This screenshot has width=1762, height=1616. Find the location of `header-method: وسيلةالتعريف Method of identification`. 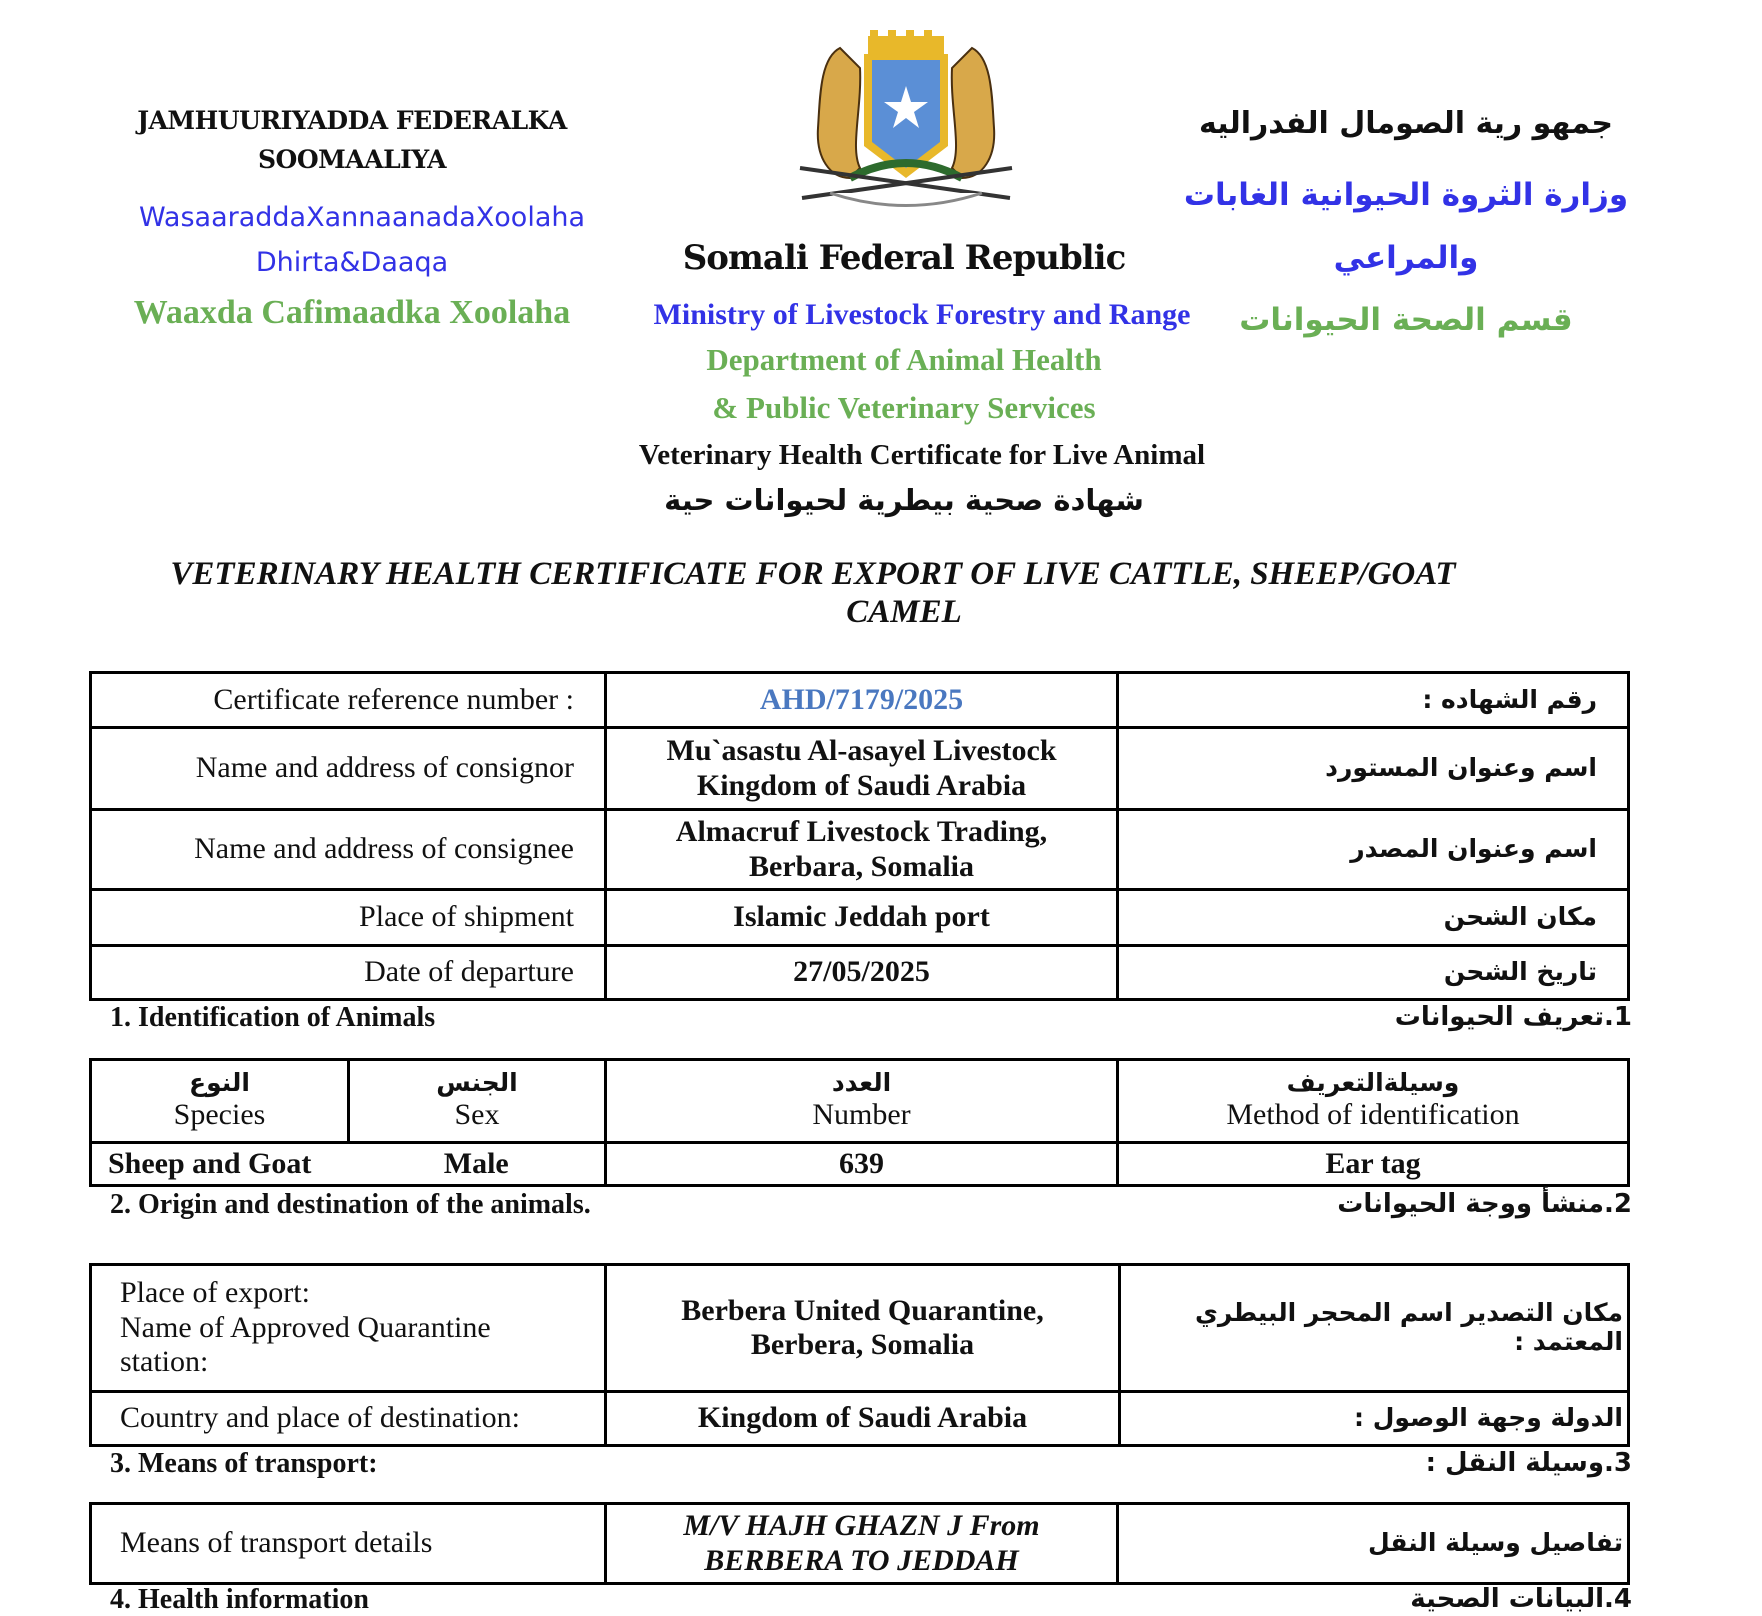

header-method: وسيلةالتعريف Method of identification is located at coordinates (1373, 1101).